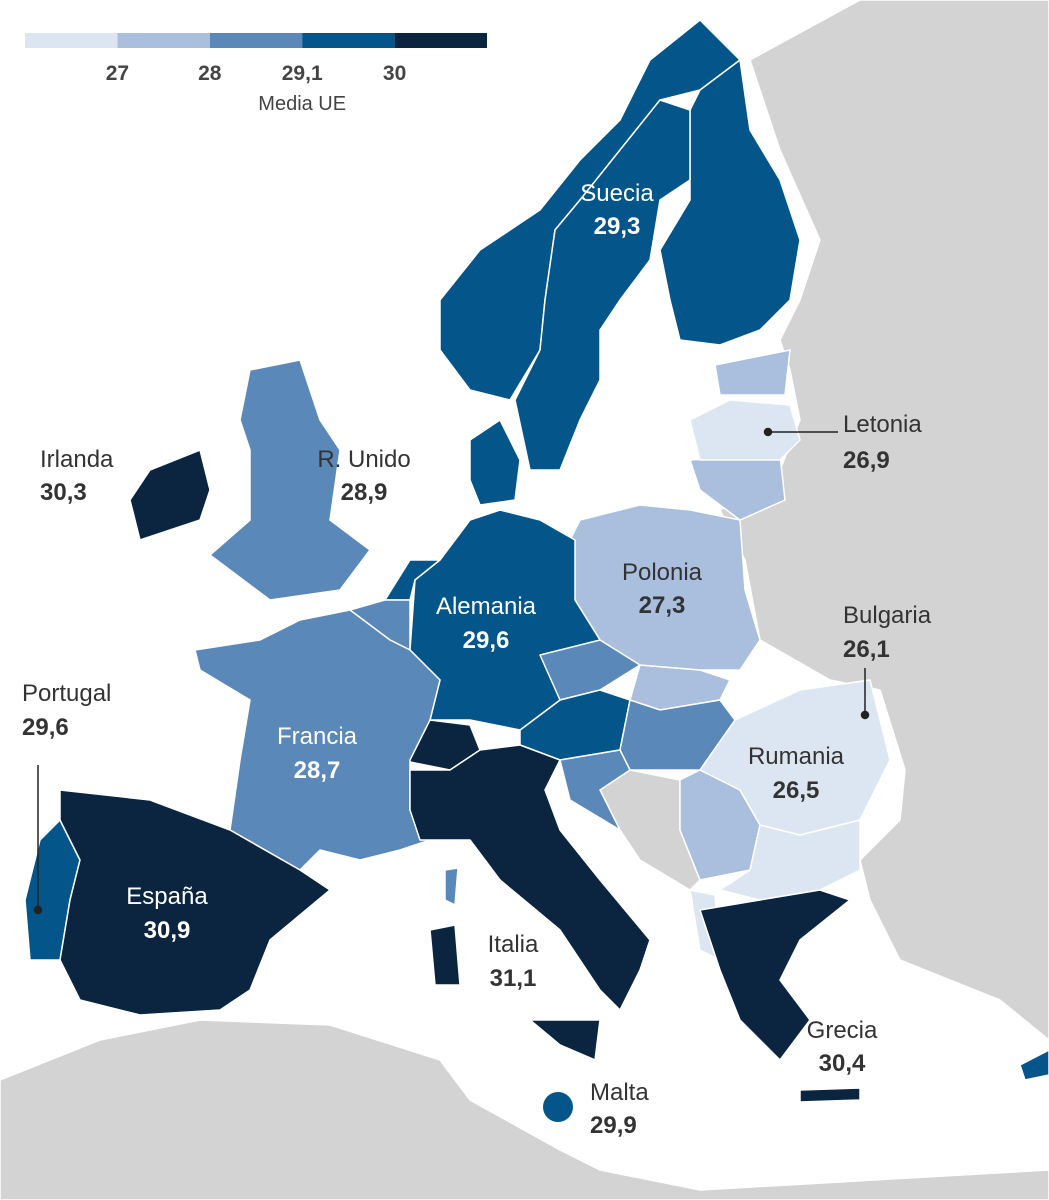 This screenshot has height=1200, width=1049. Describe the element at coordinates (882, 424) in the screenshot. I see `region-name: Letonia` at that location.